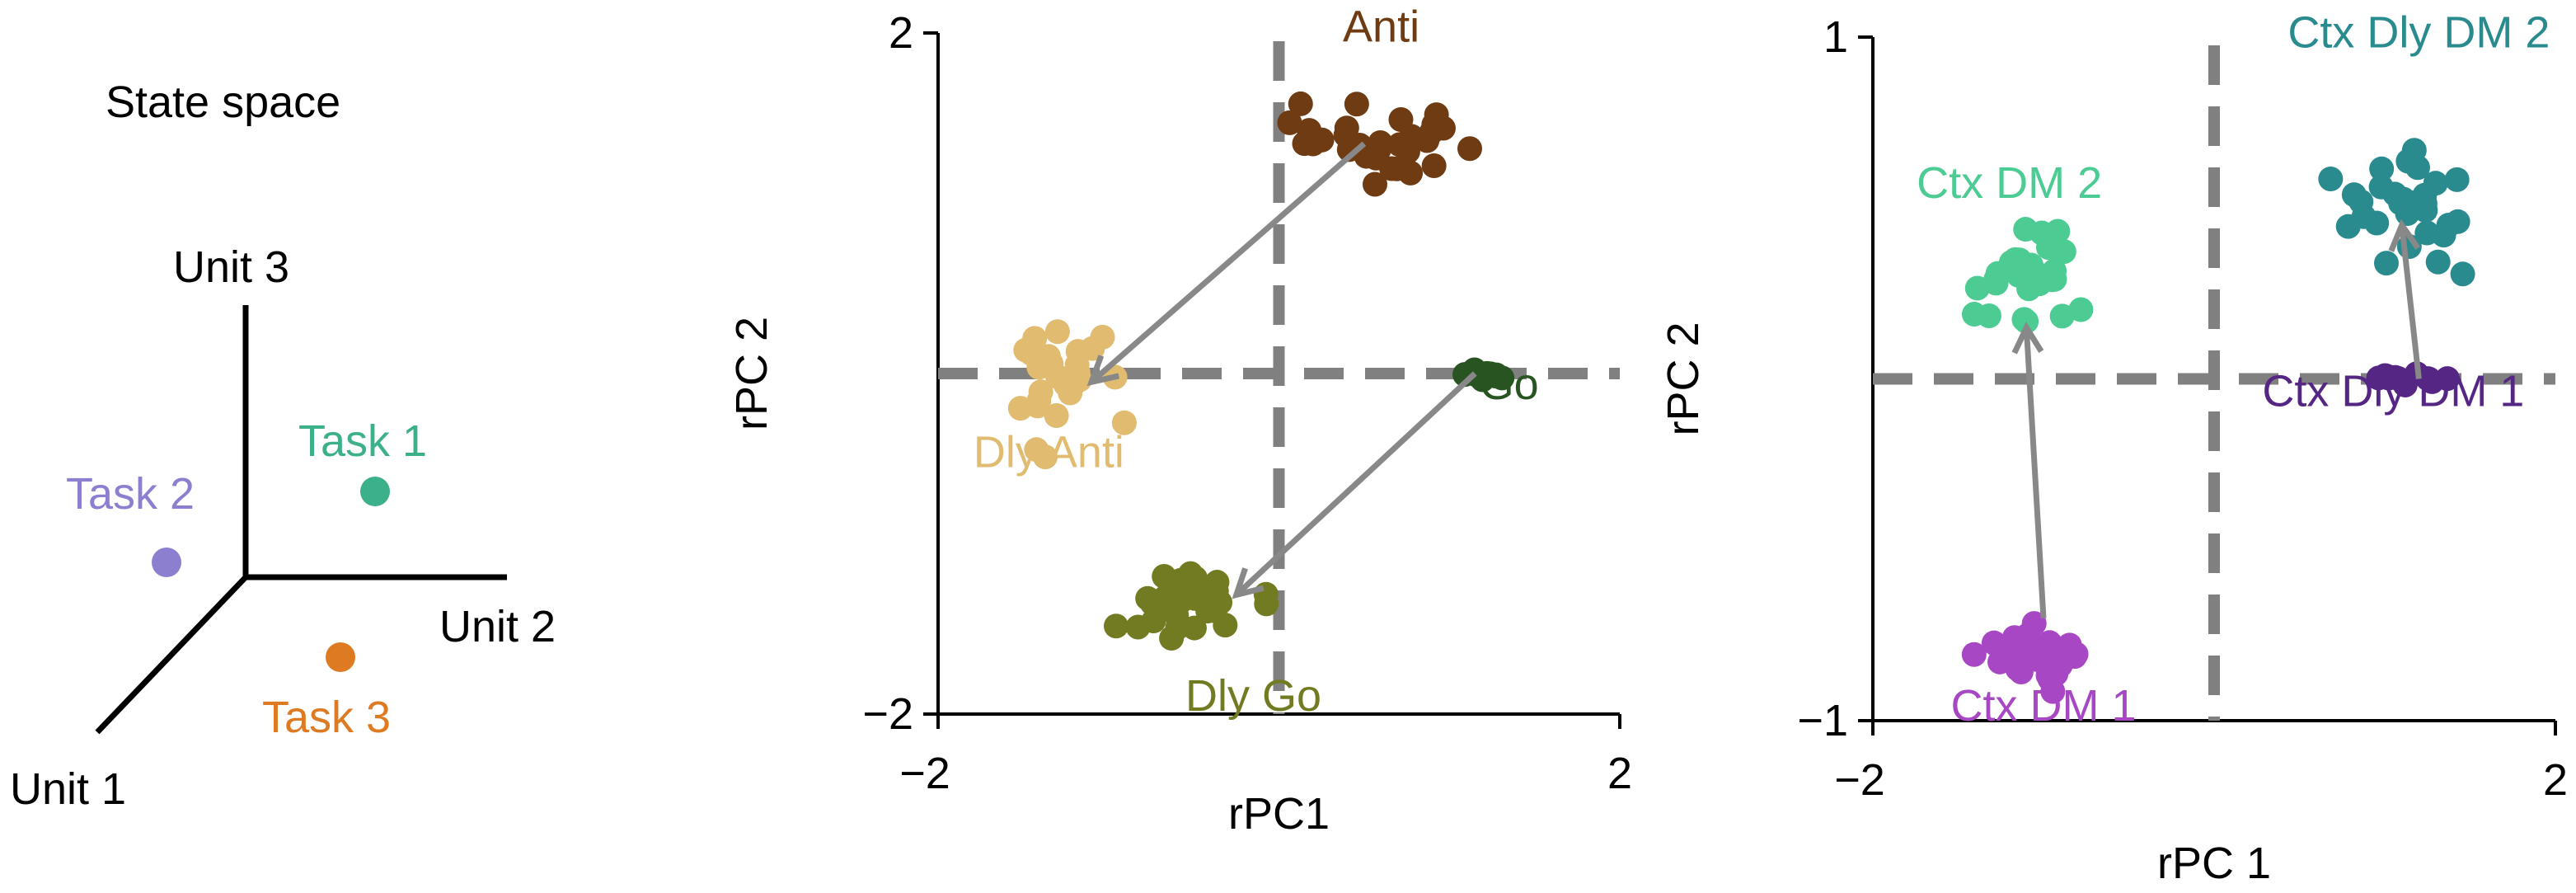 This screenshot has width=2576, height=893. Describe the element at coordinates (130, 494) in the screenshot. I see `task-2-label: Task 2` at that location.